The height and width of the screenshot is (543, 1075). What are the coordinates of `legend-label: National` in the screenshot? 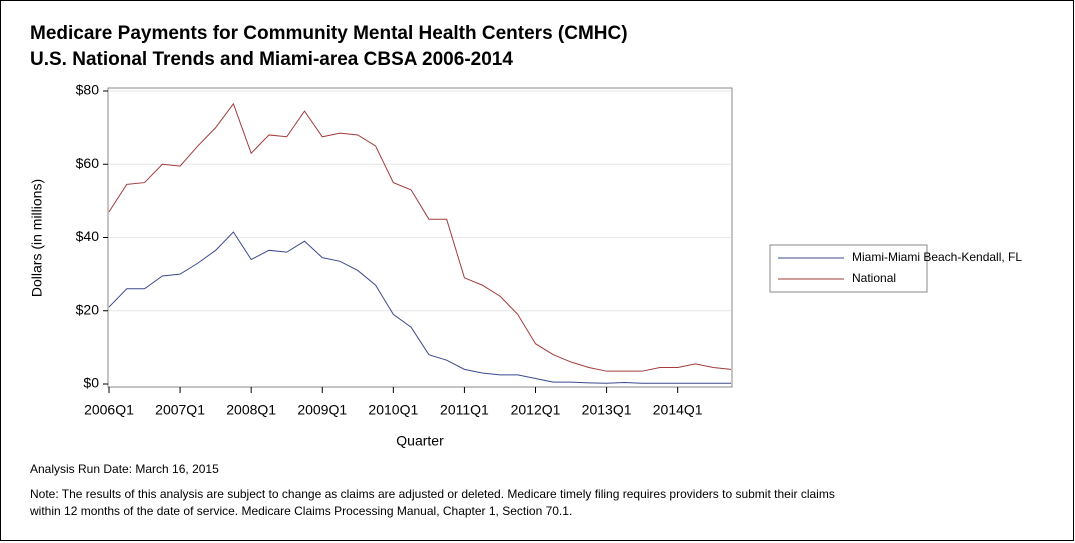 It's located at (874, 278).